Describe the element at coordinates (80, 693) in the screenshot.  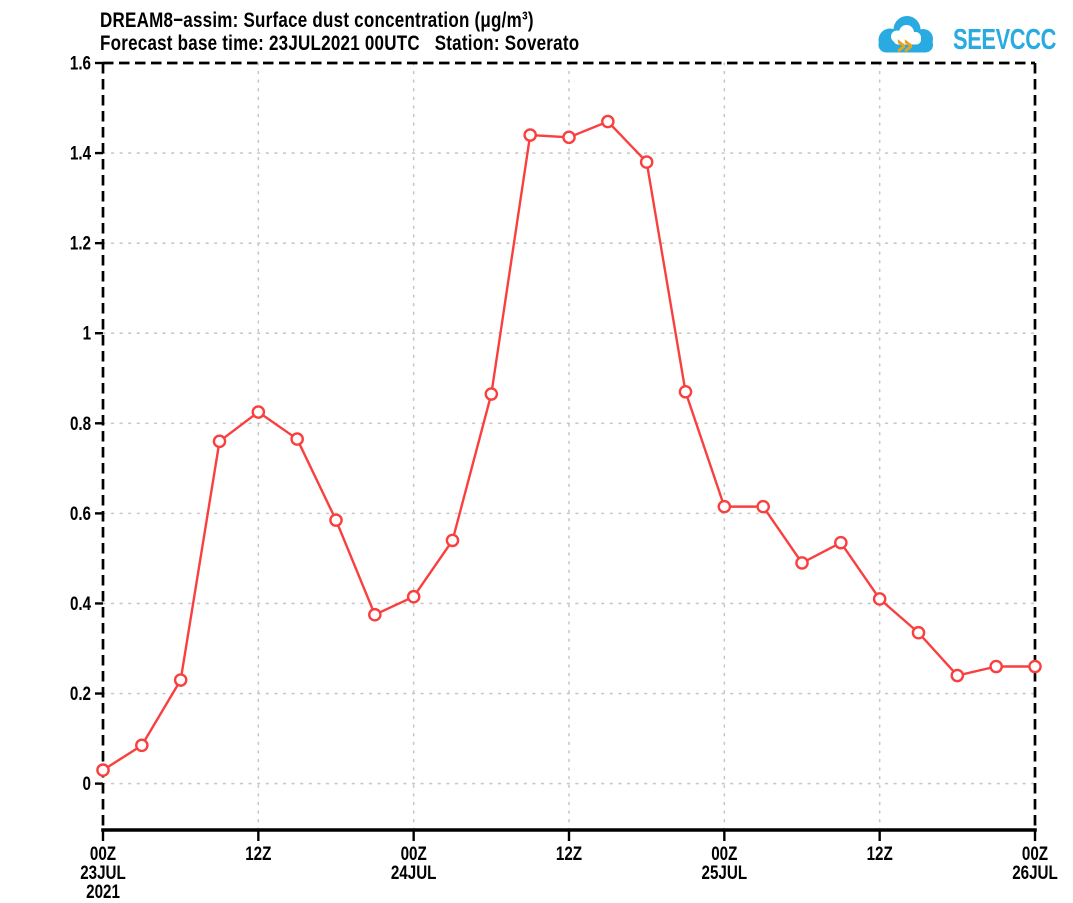
I see `y-tick-label: 0.2` at that location.